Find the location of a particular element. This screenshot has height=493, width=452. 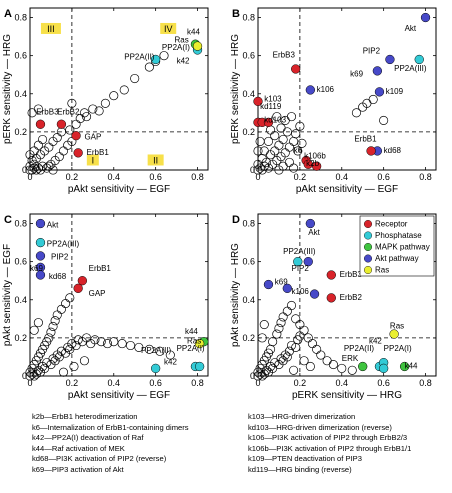

legend-box is located at coordinates (397, 246).